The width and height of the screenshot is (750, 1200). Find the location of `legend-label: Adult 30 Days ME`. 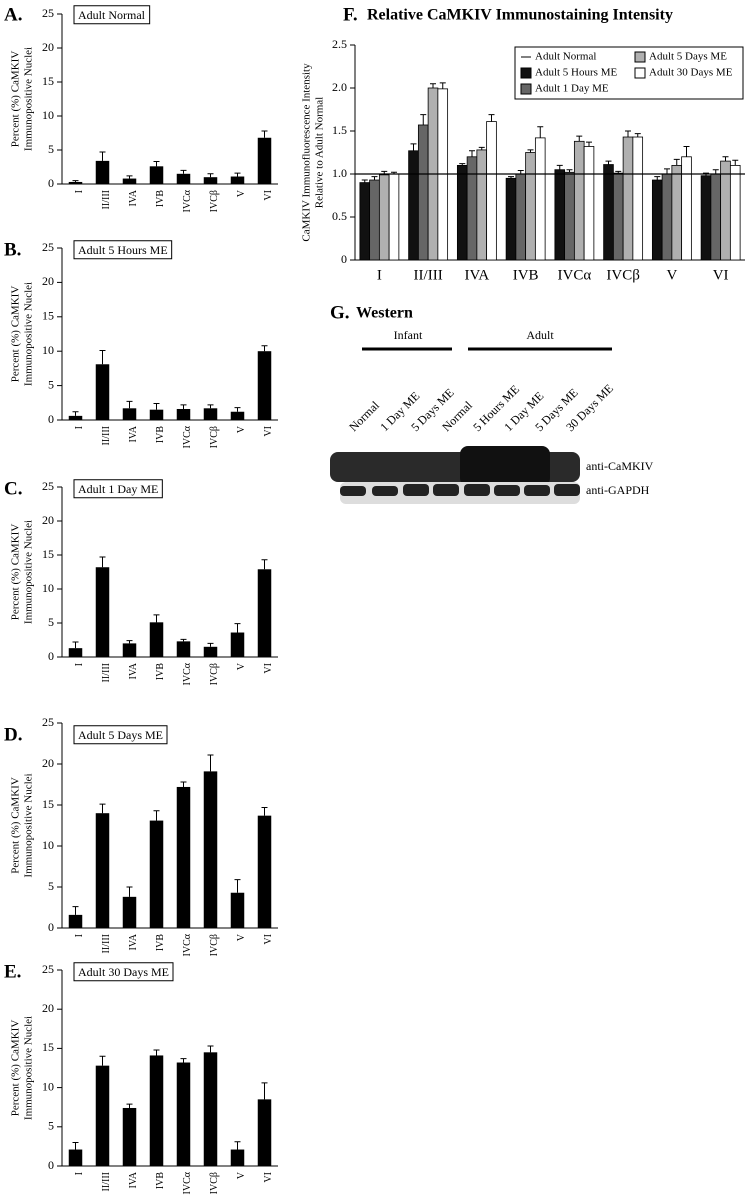

legend-label: Adult 30 Days ME is located at coordinates (691, 73).